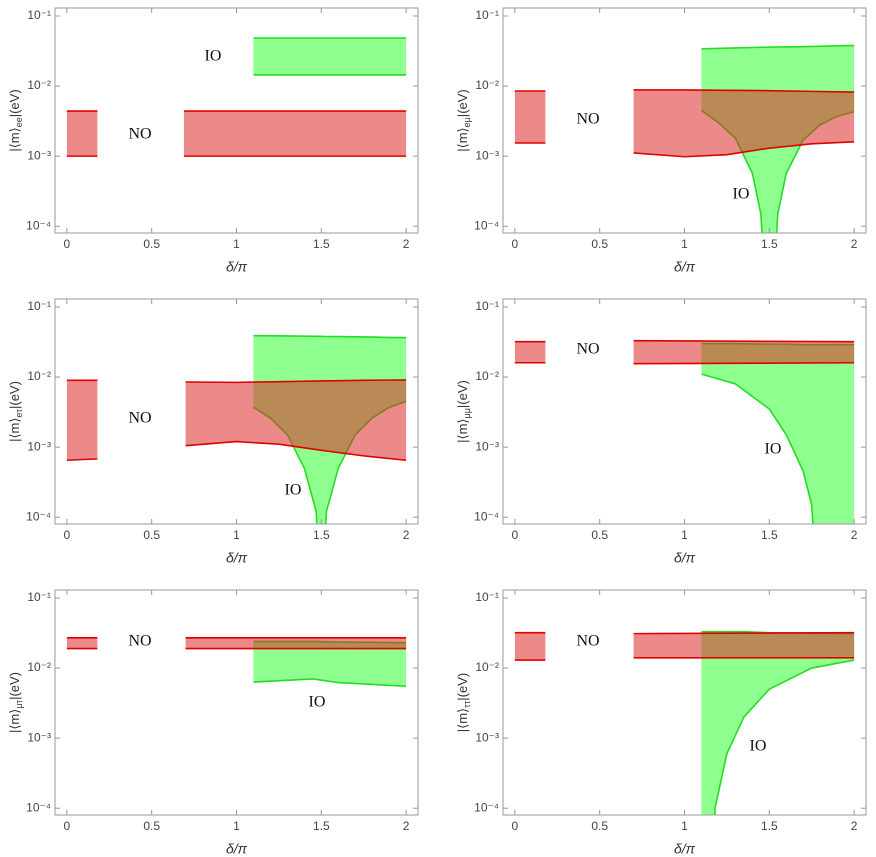 Image resolution: width=876 pixels, height=857 pixels. Describe the element at coordinates (467, 704) in the screenshot. I see `y-axis-label-sub: ττ` at that location.